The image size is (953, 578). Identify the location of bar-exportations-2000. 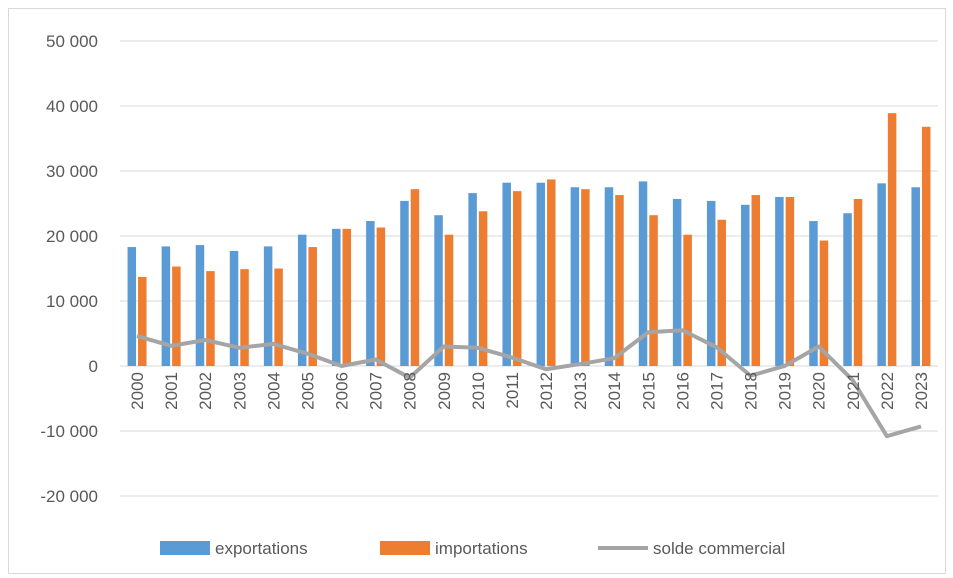
(132, 306).